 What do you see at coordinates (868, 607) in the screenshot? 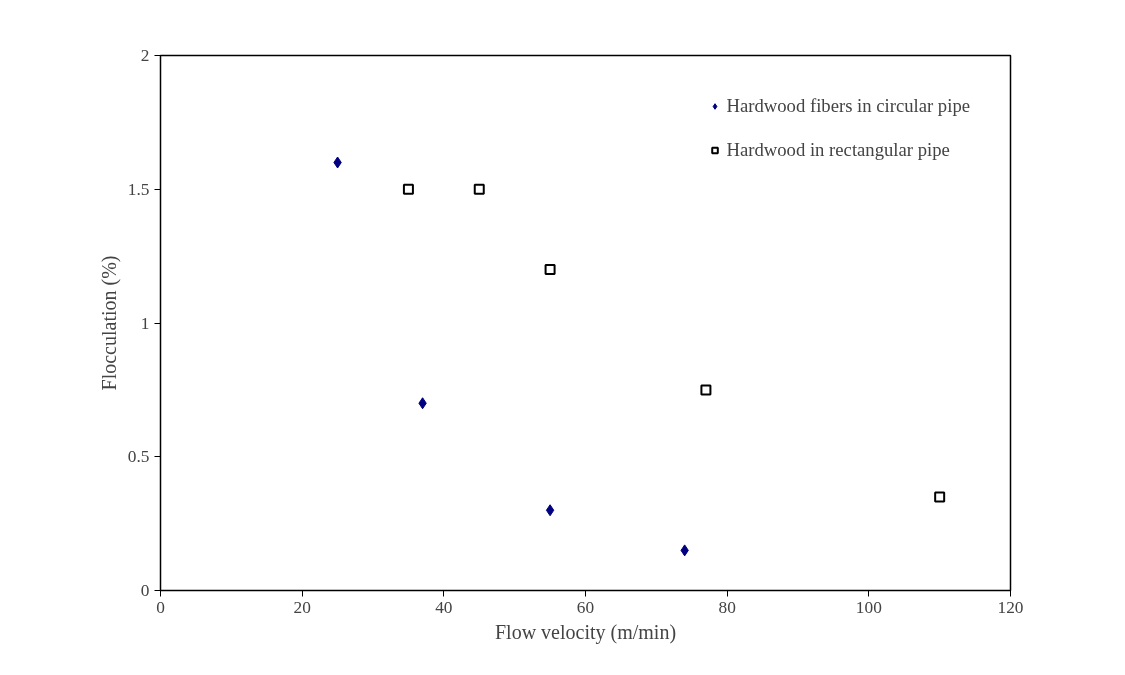
I see `x-tick-label: 100` at bounding box center [868, 607].